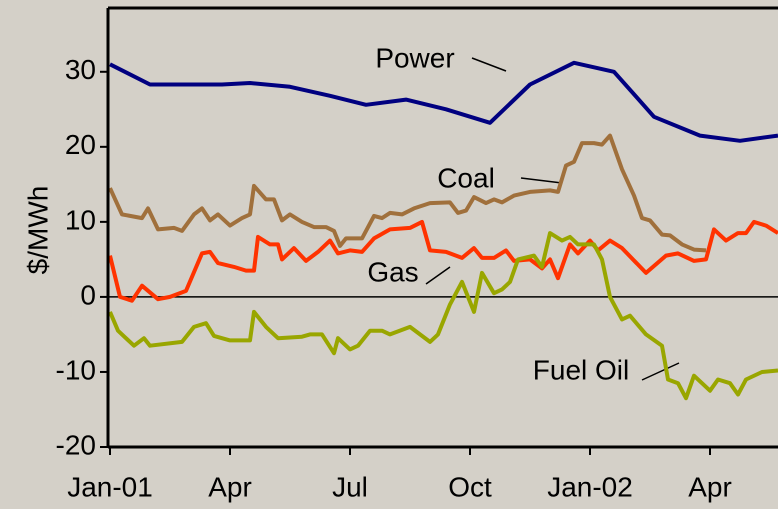 This screenshot has width=778, height=509. Describe the element at coordinates (581, 369) in the screenshot. I see `annotation: Fuel Oil` at that location.